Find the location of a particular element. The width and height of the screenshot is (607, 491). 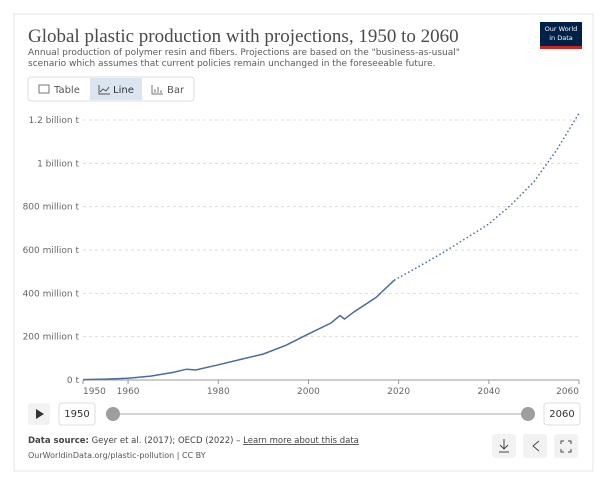

logo-text: Our World is located at coordinates (561, 29).